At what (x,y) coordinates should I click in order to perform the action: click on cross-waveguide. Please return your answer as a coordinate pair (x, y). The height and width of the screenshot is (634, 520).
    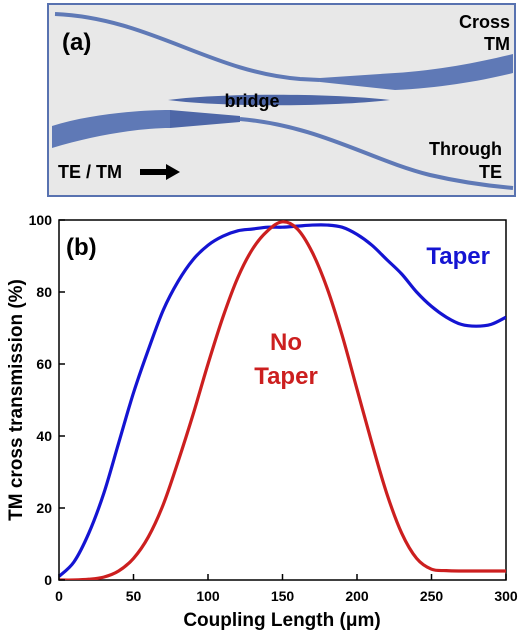
    Looking at the image, I should click on (187, 47).